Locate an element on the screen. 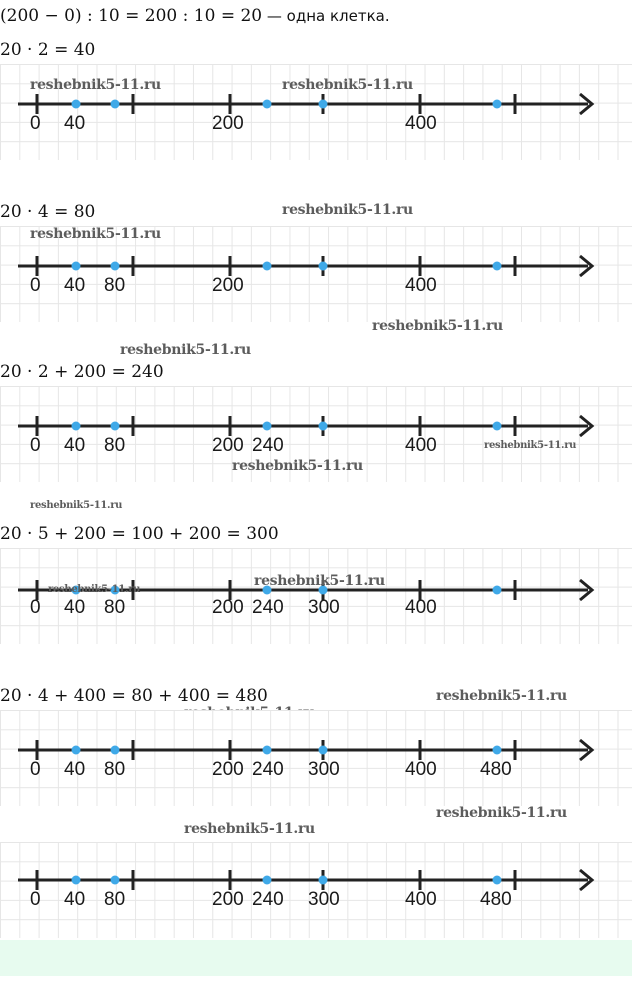  number-line-6-svg is located at coordinates (306, 880).